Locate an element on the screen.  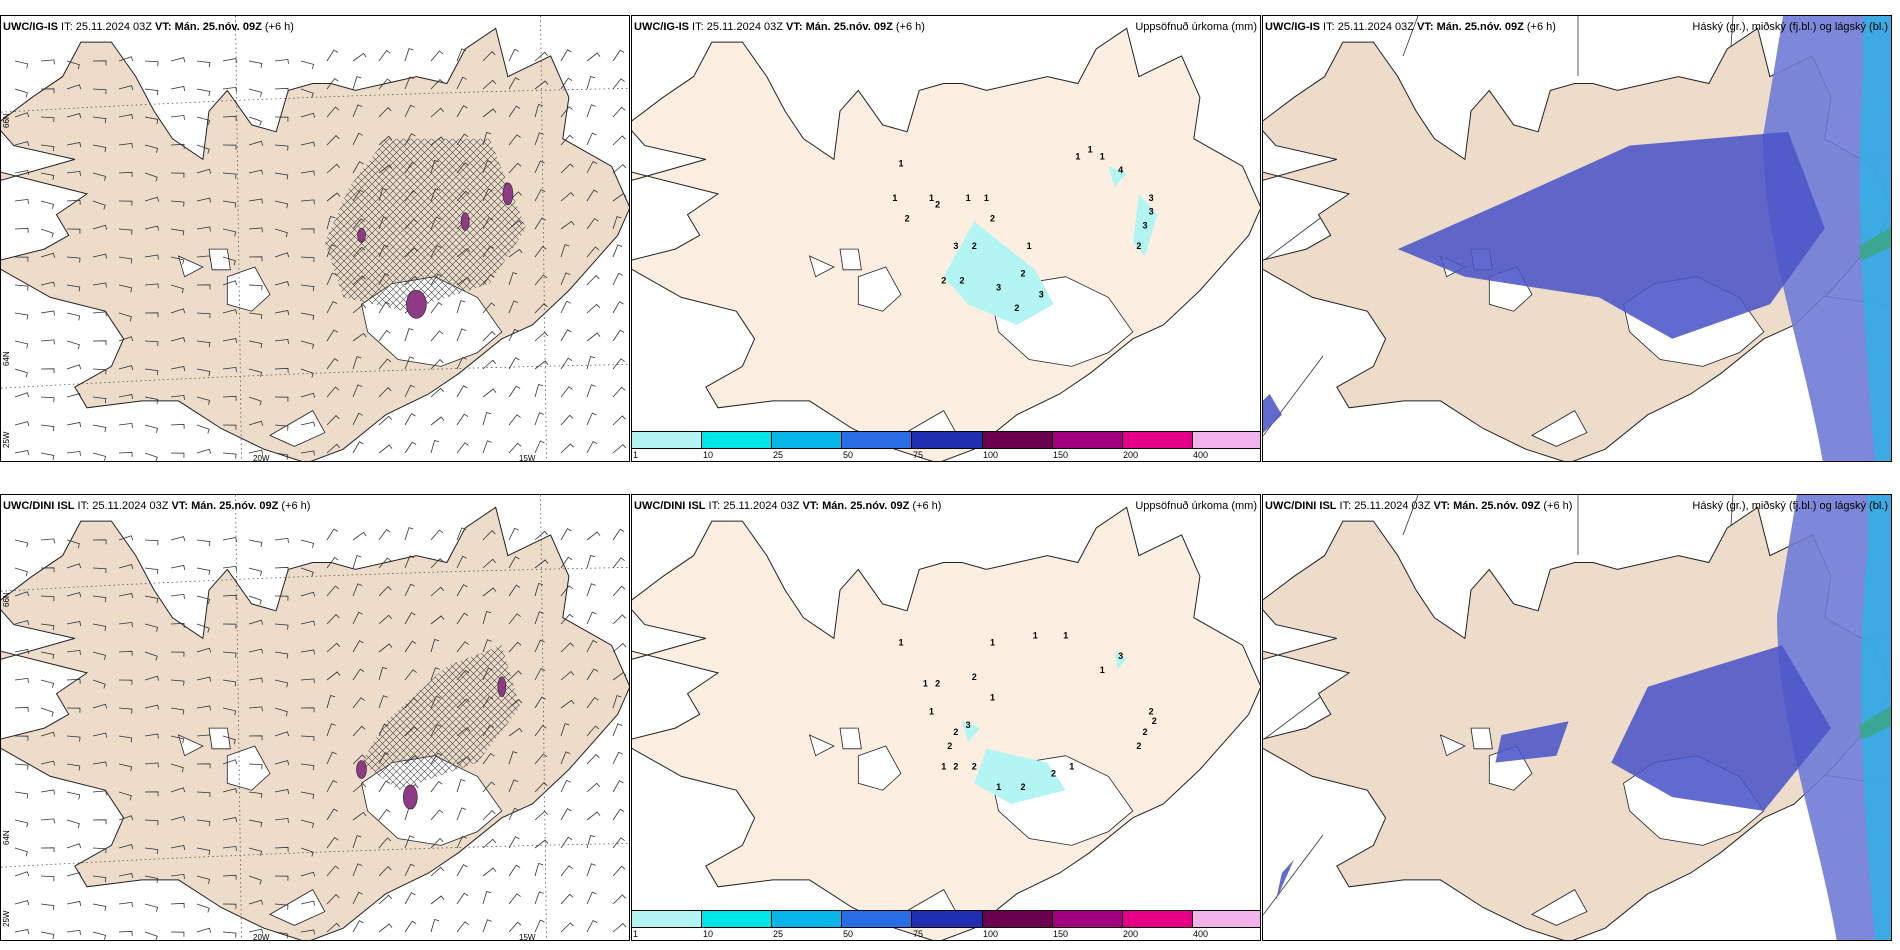
panel-title: Uppsöfnuð úrkoma (mm) is located at coordinates (1196, 27).